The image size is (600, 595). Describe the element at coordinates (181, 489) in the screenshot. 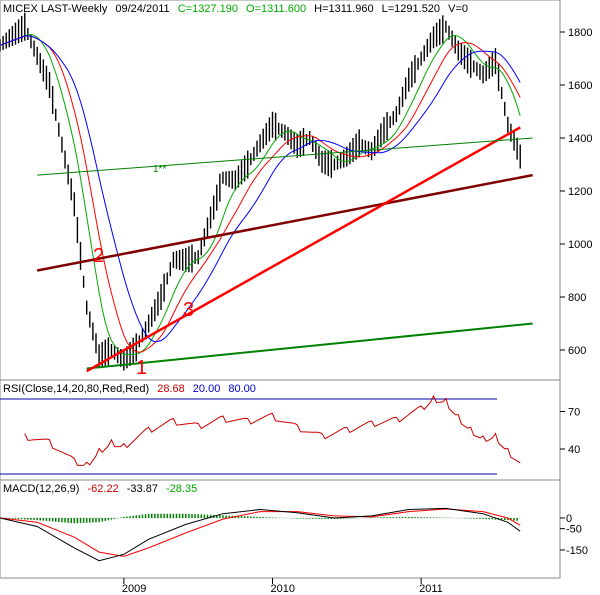

I see `macd-hist: -28.35` at that location.